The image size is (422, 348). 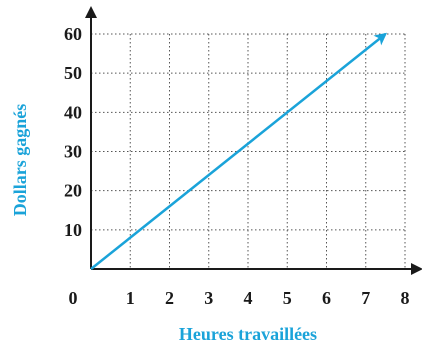 What do you see at coordinates (73, 298) in the screenshot?
I see `origin-label: 0` at bounding box center [73, 298].